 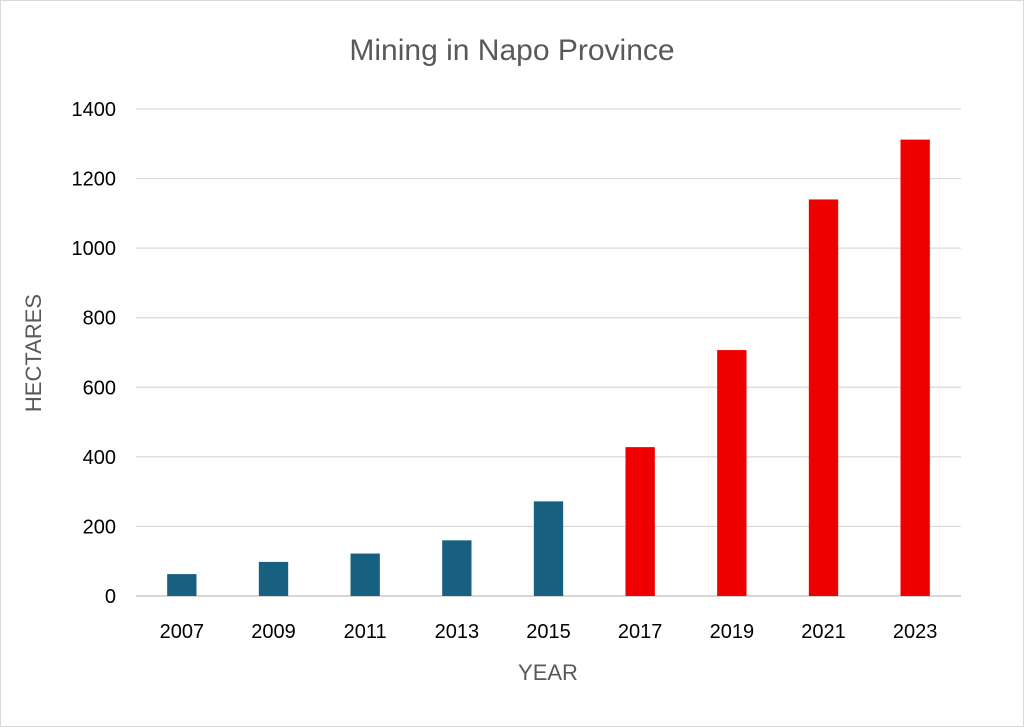 I want to click on bar-2007, so click(x=182, y=585).